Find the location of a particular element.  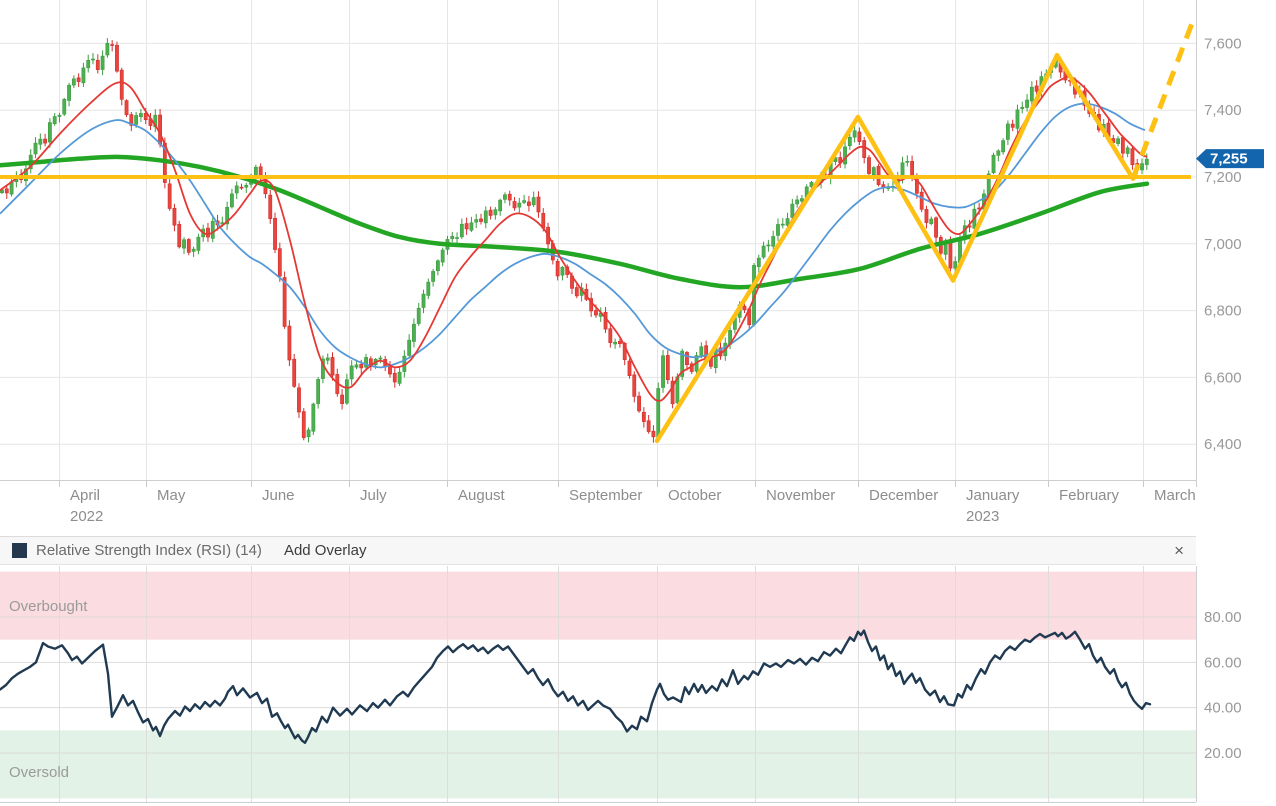

svg-text: 7,200 is located at coordinates (1223, 177).